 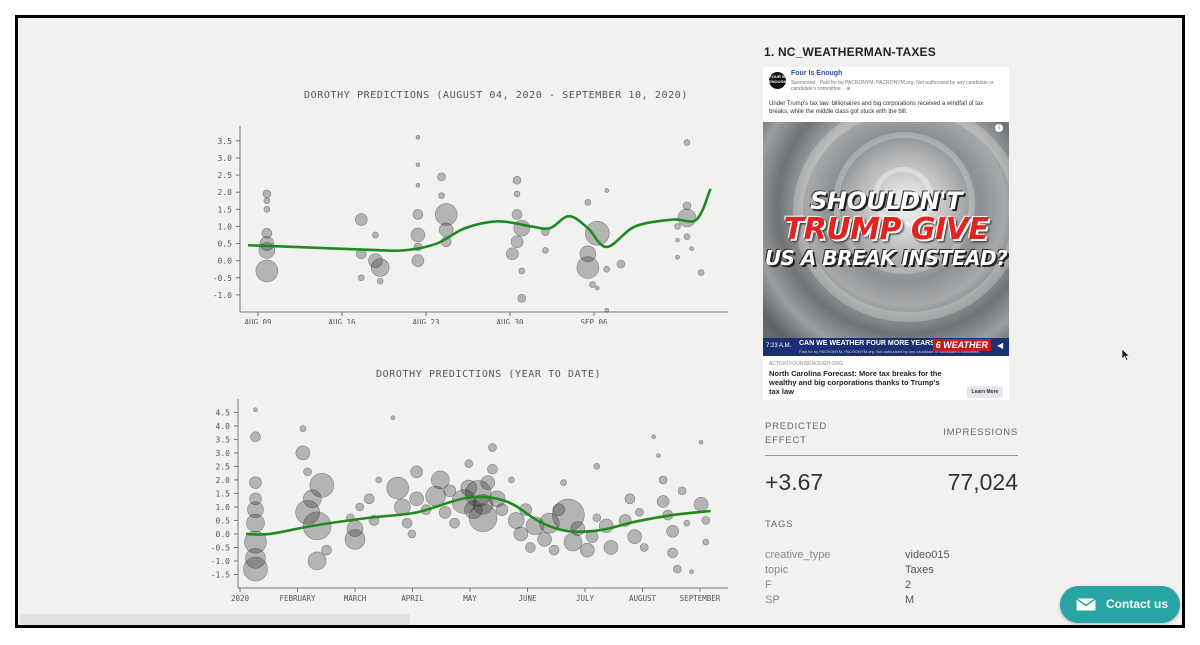 I want to click on trend-line, so click(x=478, y=515).